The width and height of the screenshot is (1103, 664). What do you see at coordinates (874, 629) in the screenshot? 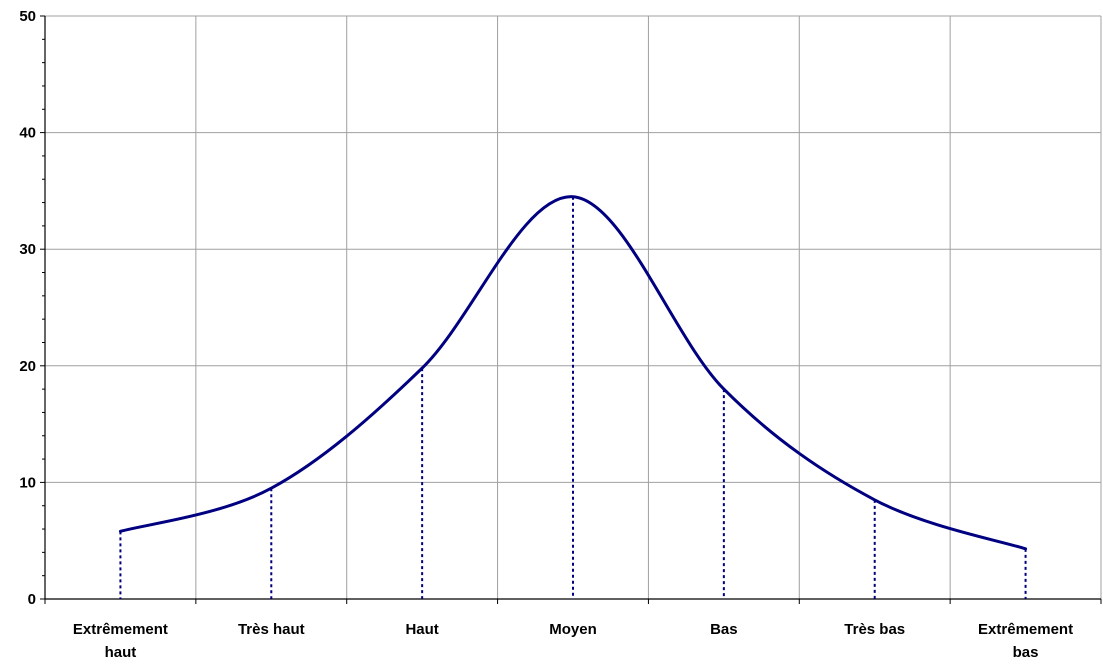
I see `x-tick-label: Très bas` at bounding box center [874, 629].